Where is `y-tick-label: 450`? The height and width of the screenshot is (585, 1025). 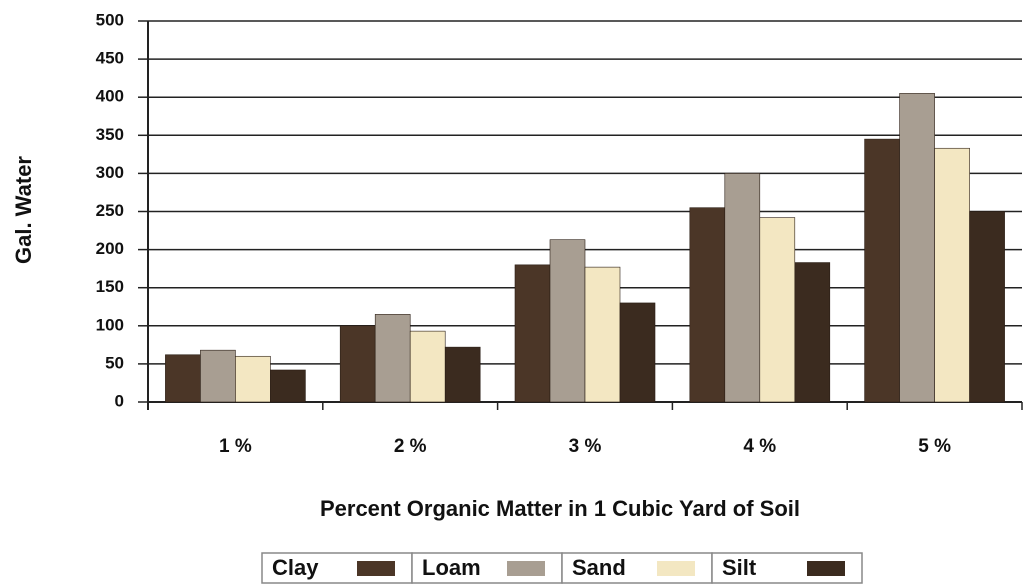
y-tick-label: 450 is located at coordinates (110, 58).